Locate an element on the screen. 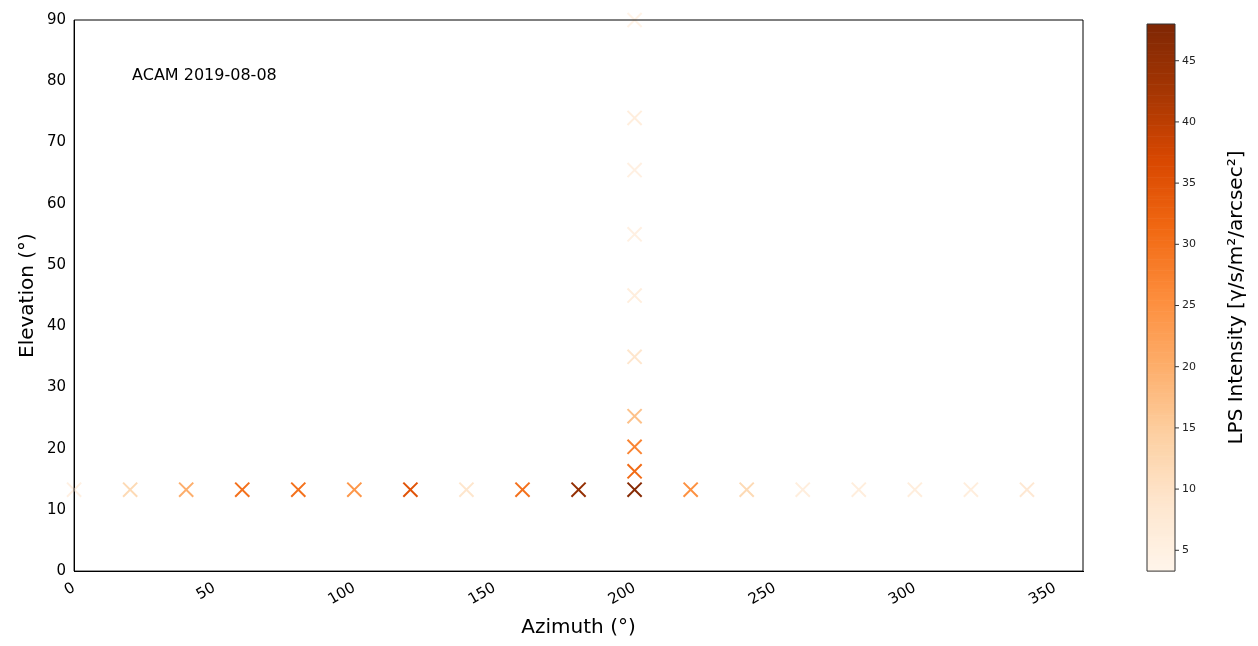 This screenshot has height=646, width=1258. color-bar-label: 45 is located at coordinates (1189, 60).